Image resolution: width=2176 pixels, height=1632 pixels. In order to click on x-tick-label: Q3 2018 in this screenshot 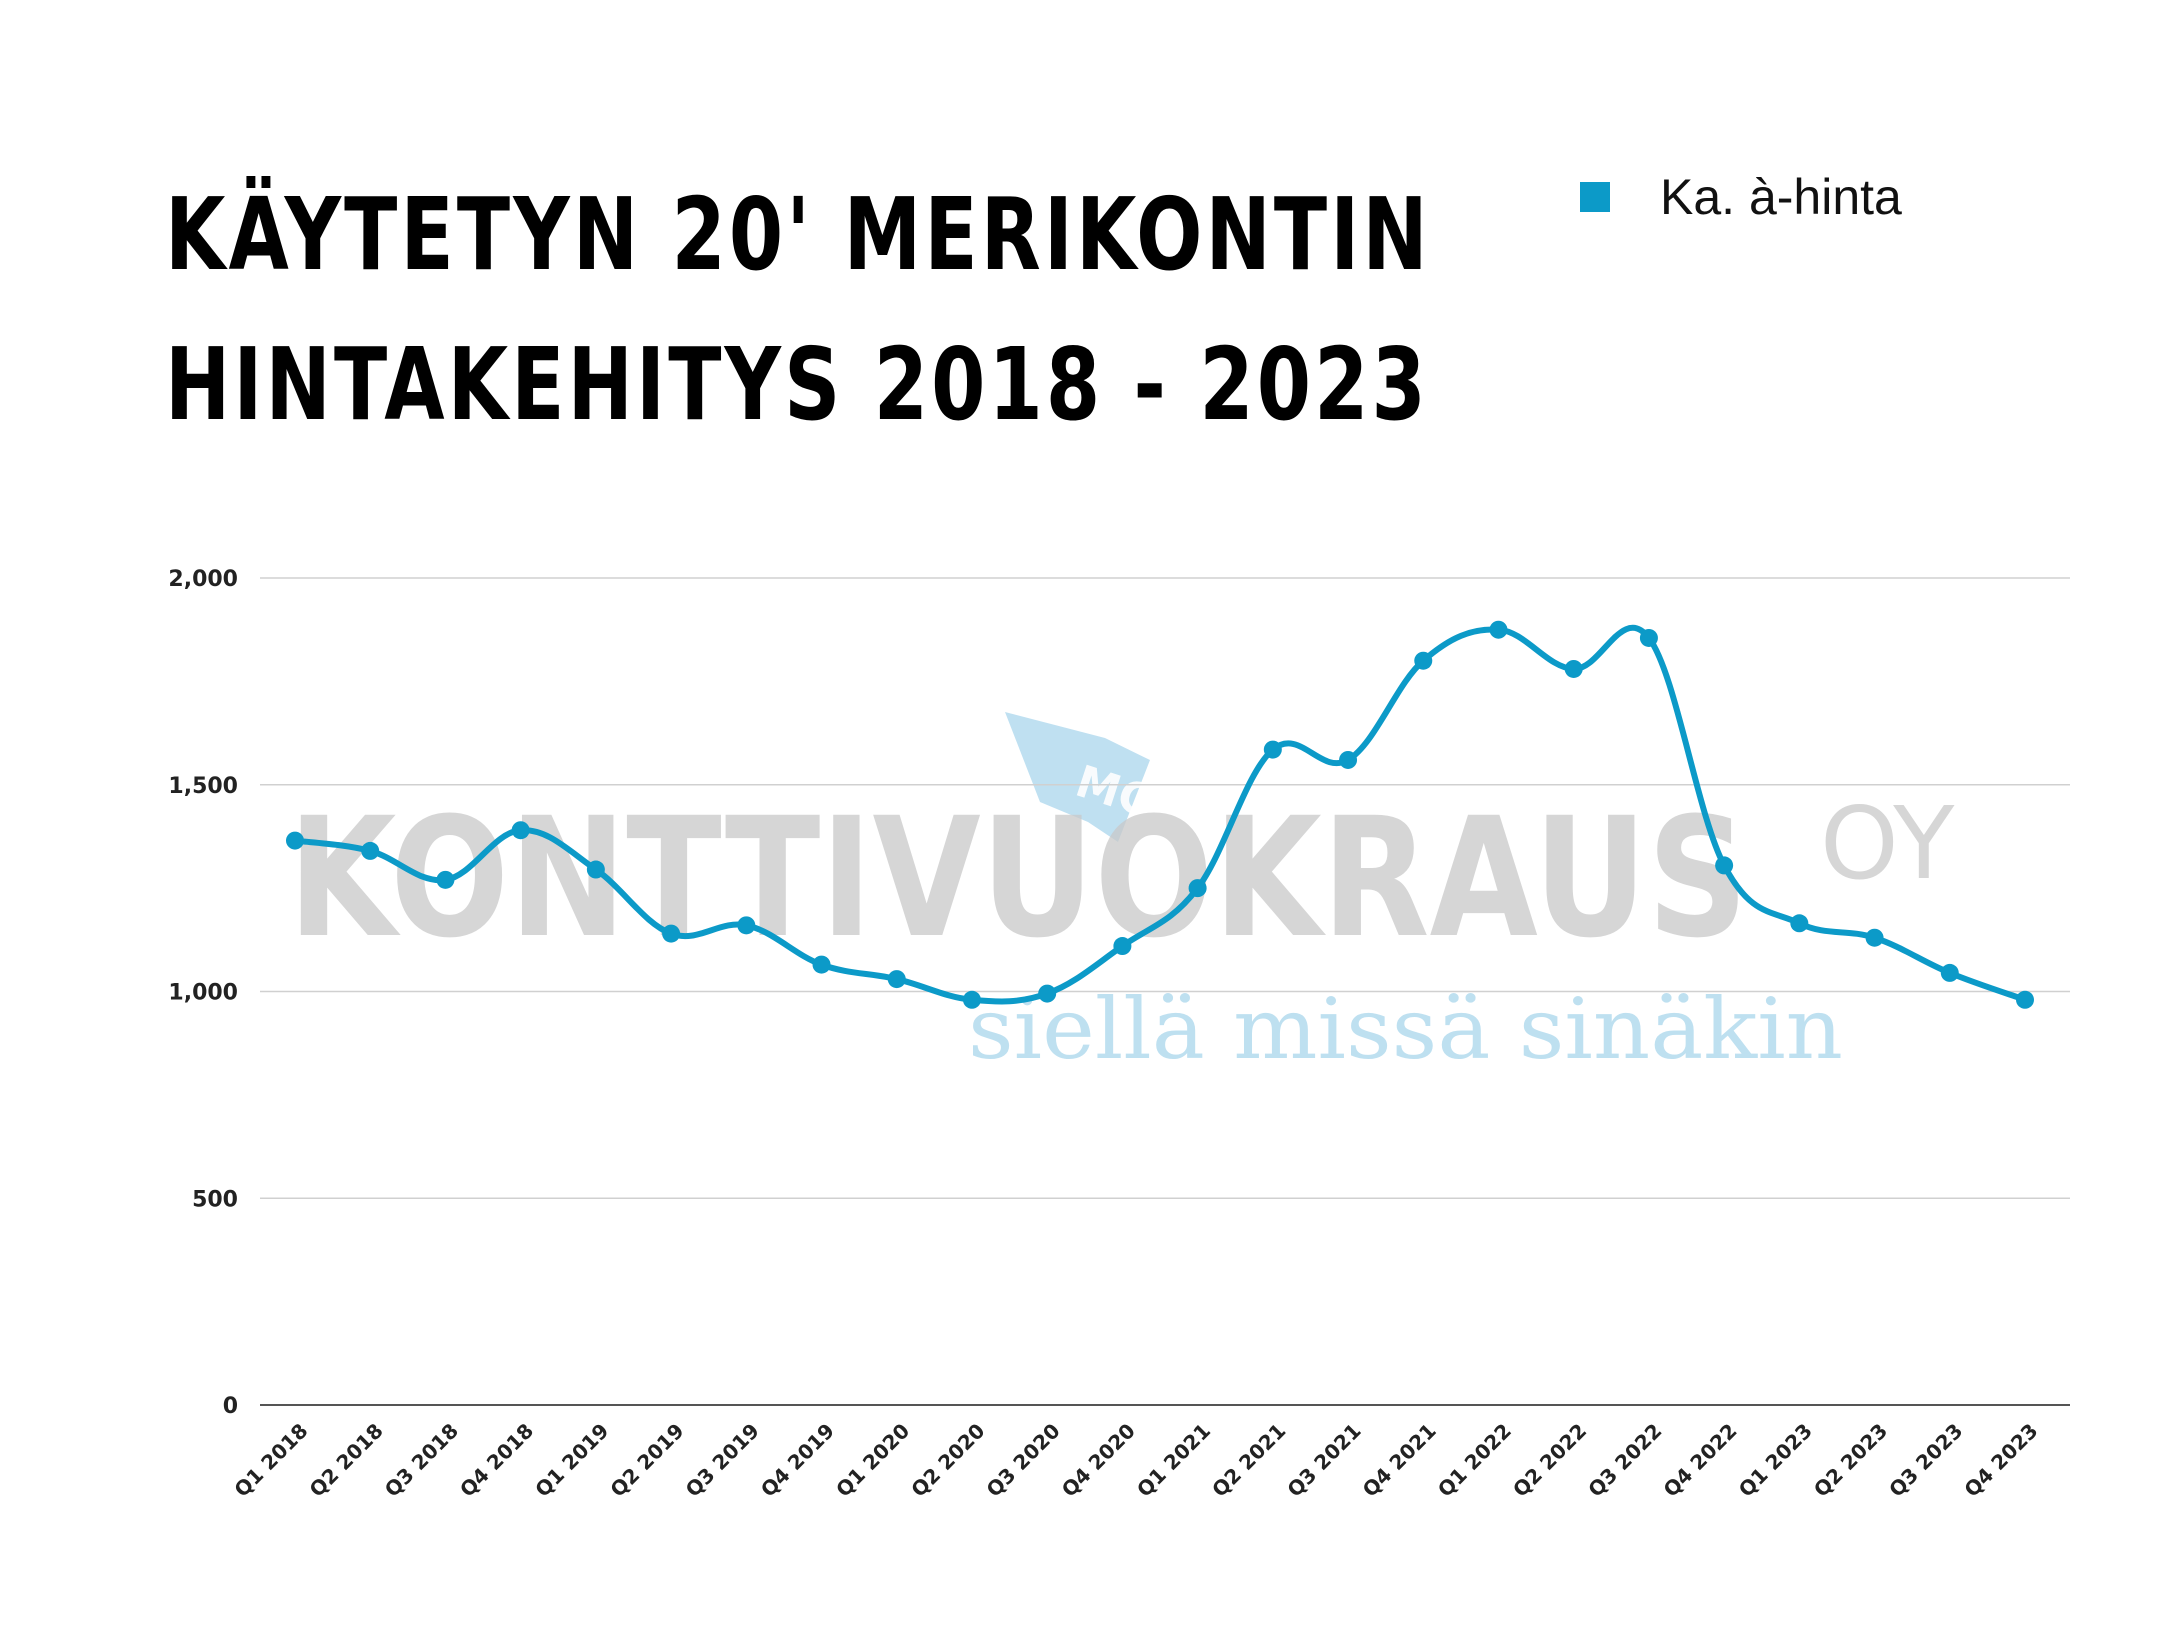, I will do `click(421, 1460)`.